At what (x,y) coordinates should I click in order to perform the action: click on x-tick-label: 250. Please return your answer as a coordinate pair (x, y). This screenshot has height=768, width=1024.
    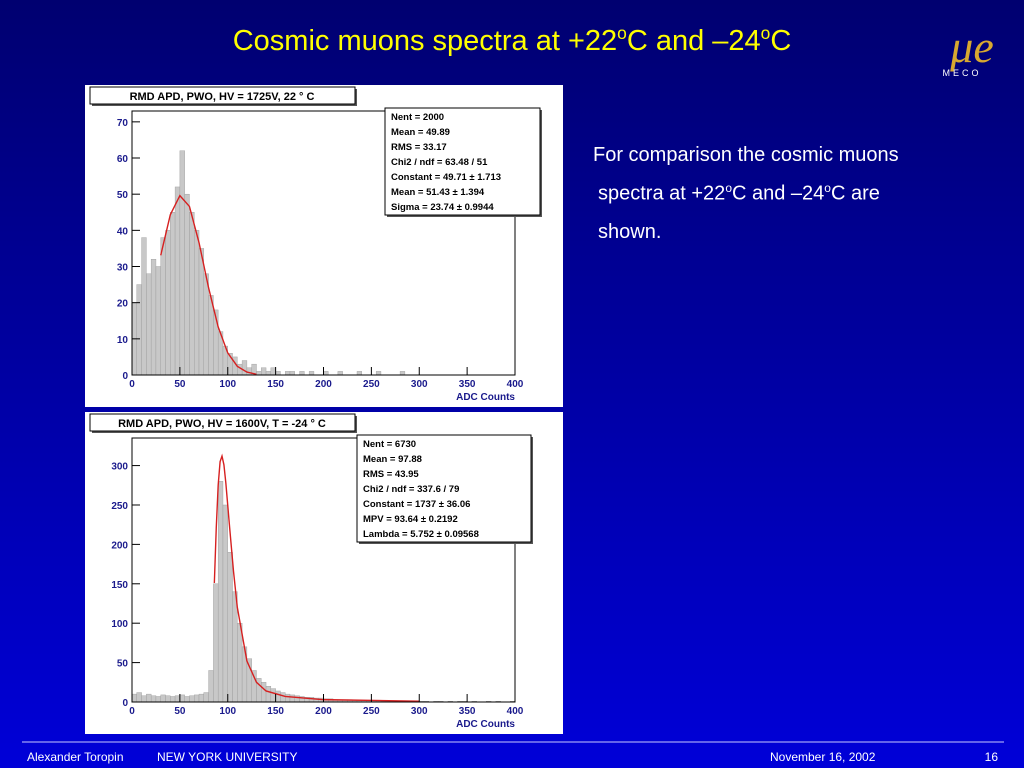
    Looking at the image, I should click on (371, 711).